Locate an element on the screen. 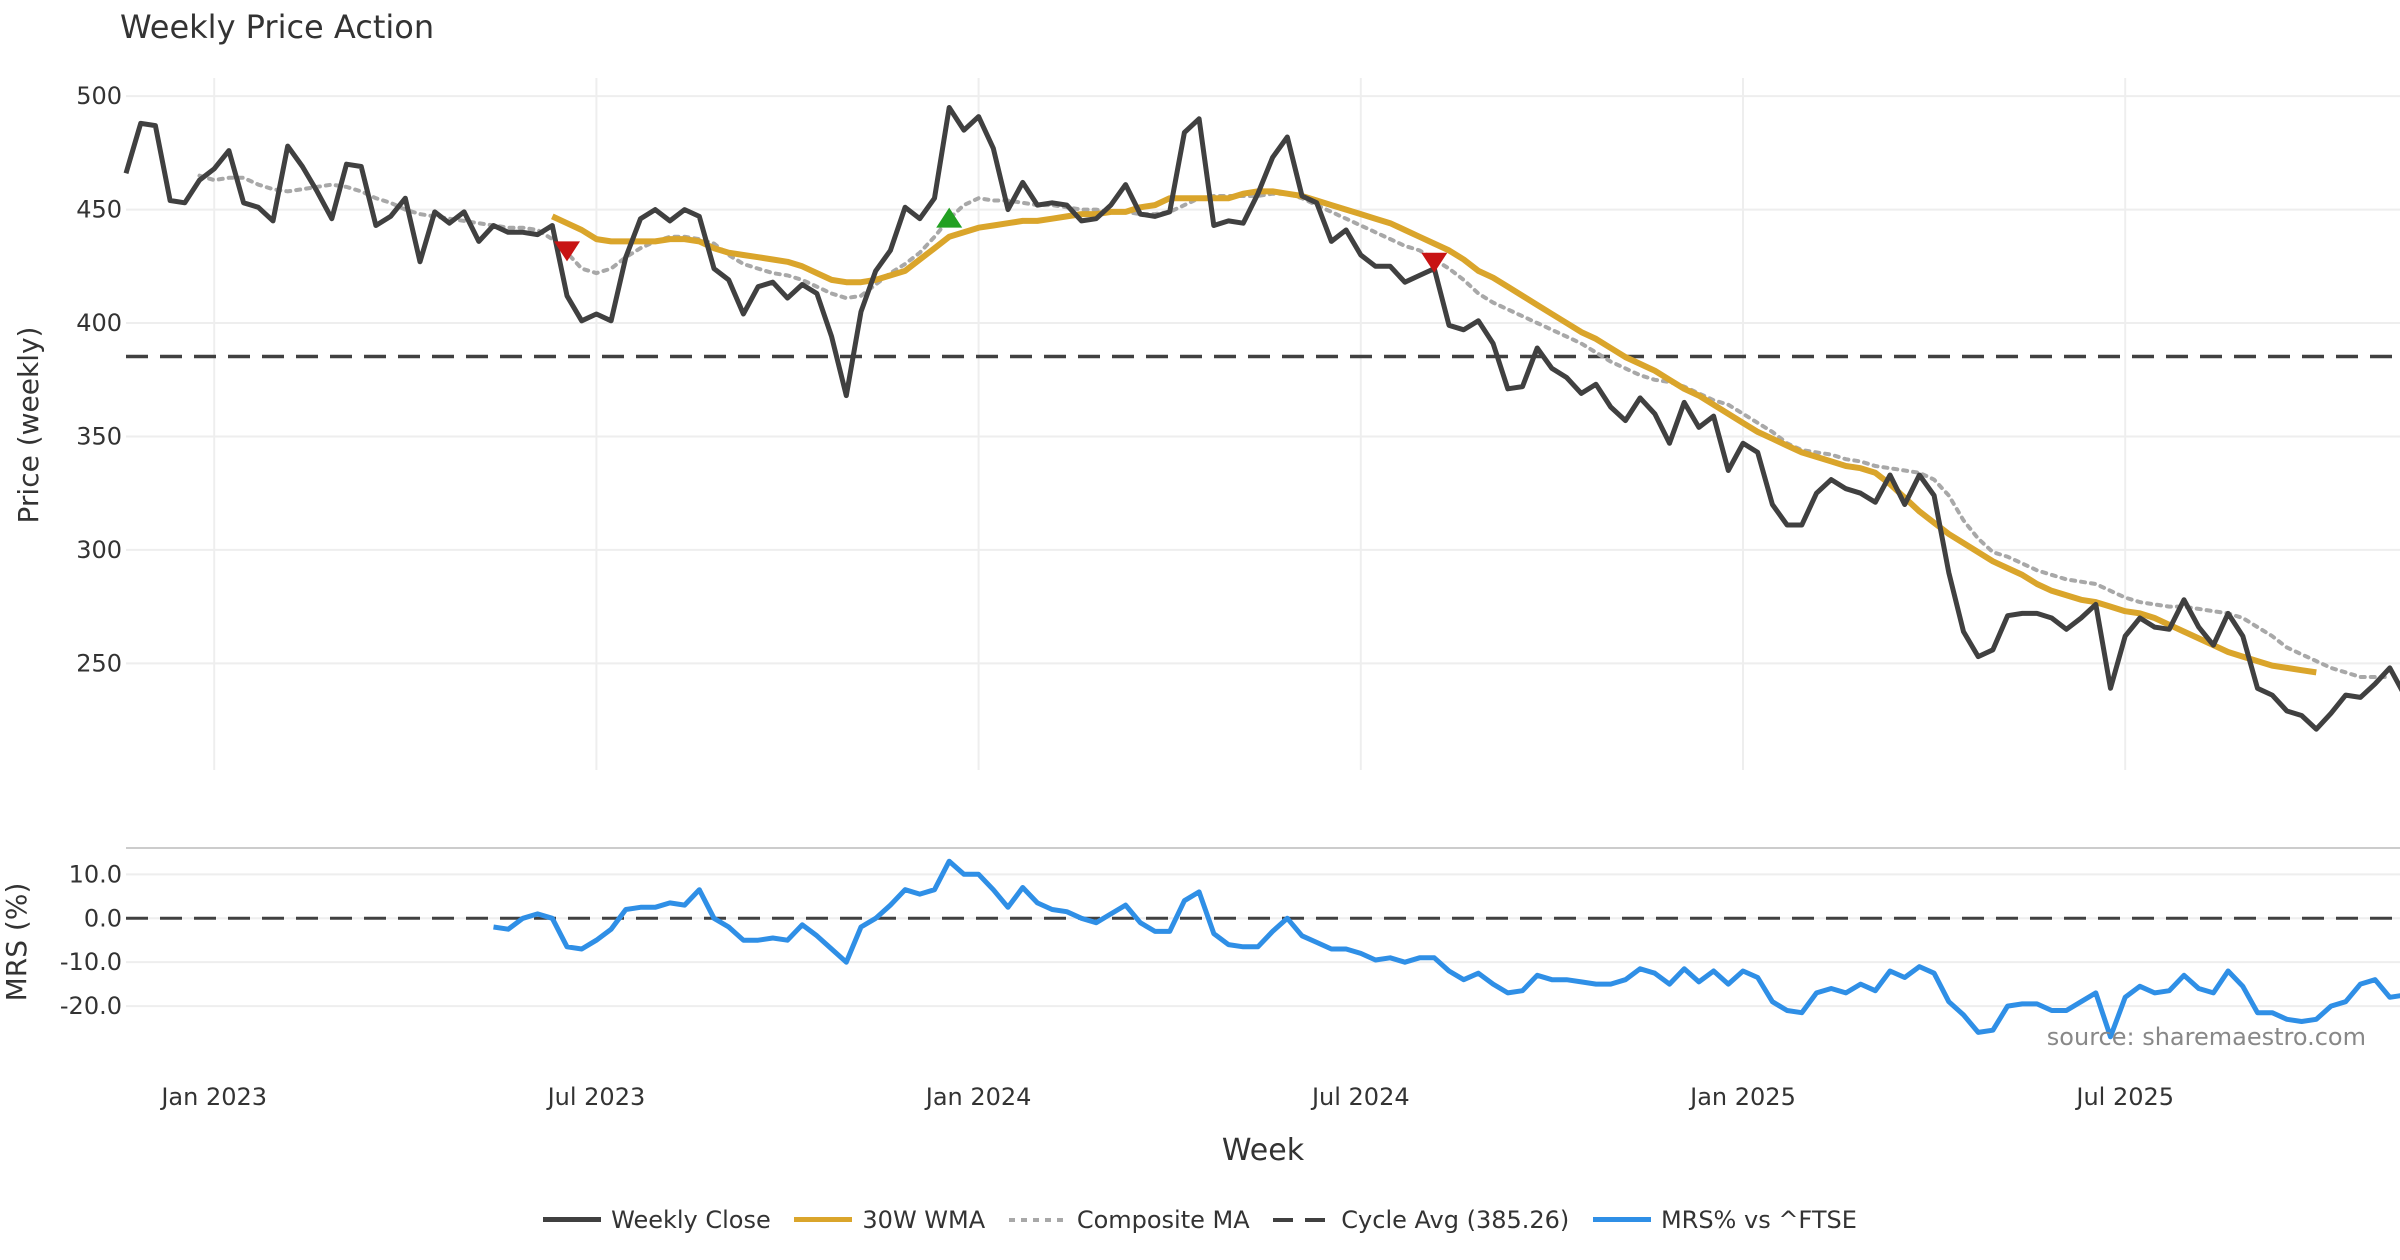 Image resolution: width=2400 pixels, height=1260 pixels. mrs-y-axis-label: MRS (%) is located at coordinates (16, 942).